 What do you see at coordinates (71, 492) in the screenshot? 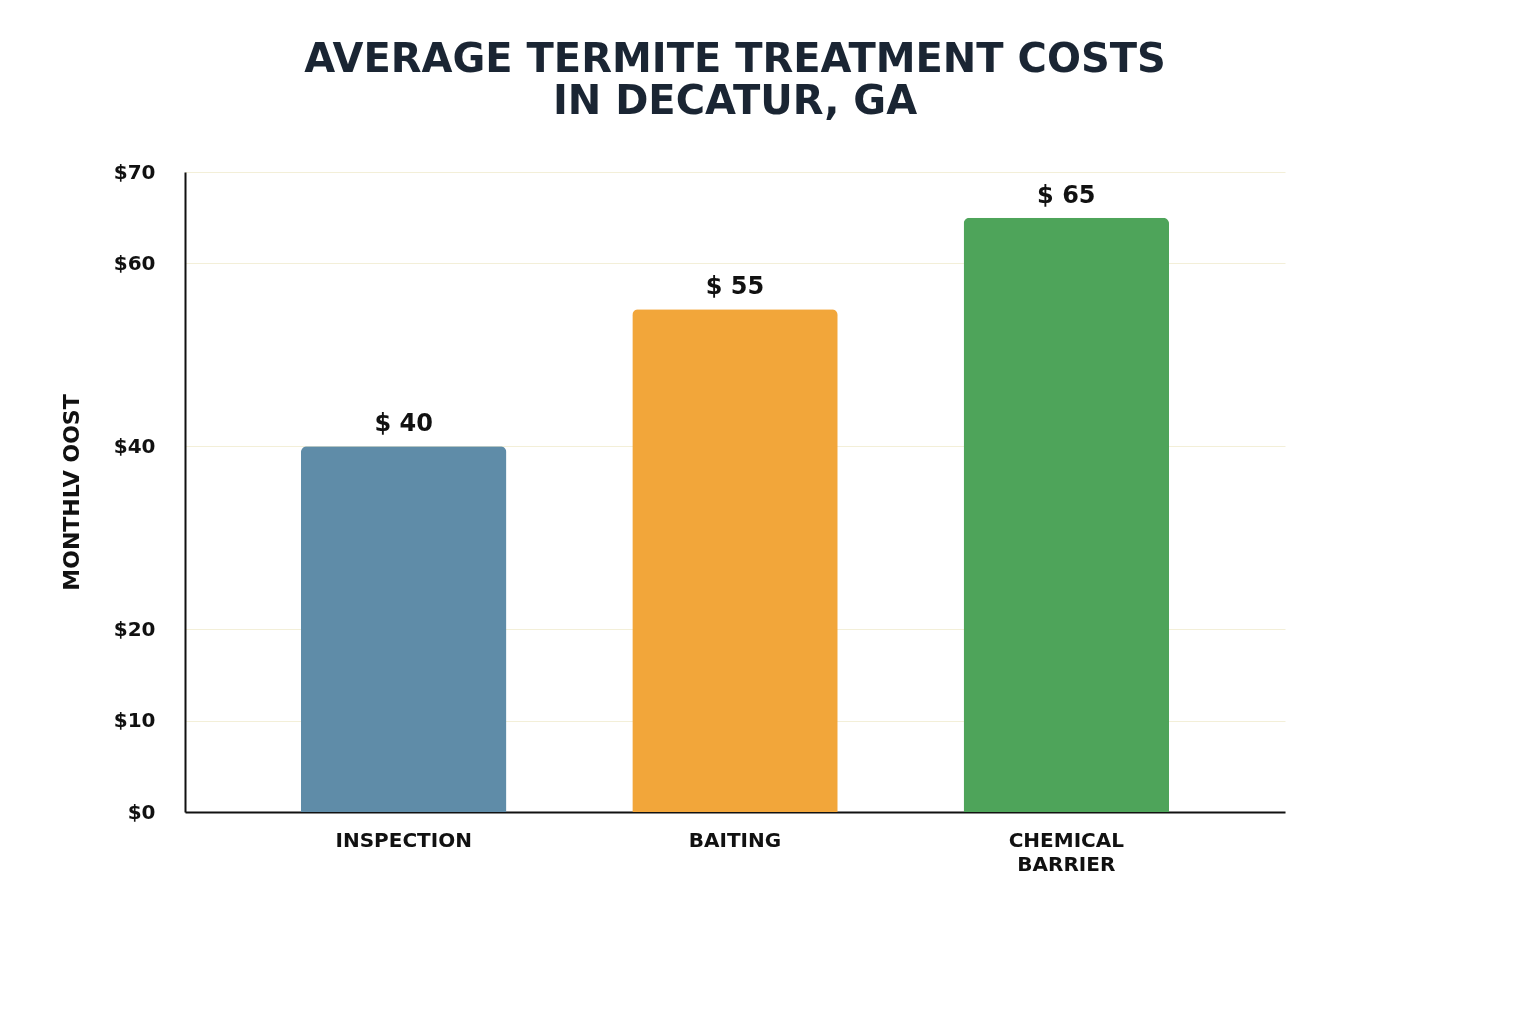
I see `y-axis-title: MONTHLV OOST` at bounding box center [71, 492].